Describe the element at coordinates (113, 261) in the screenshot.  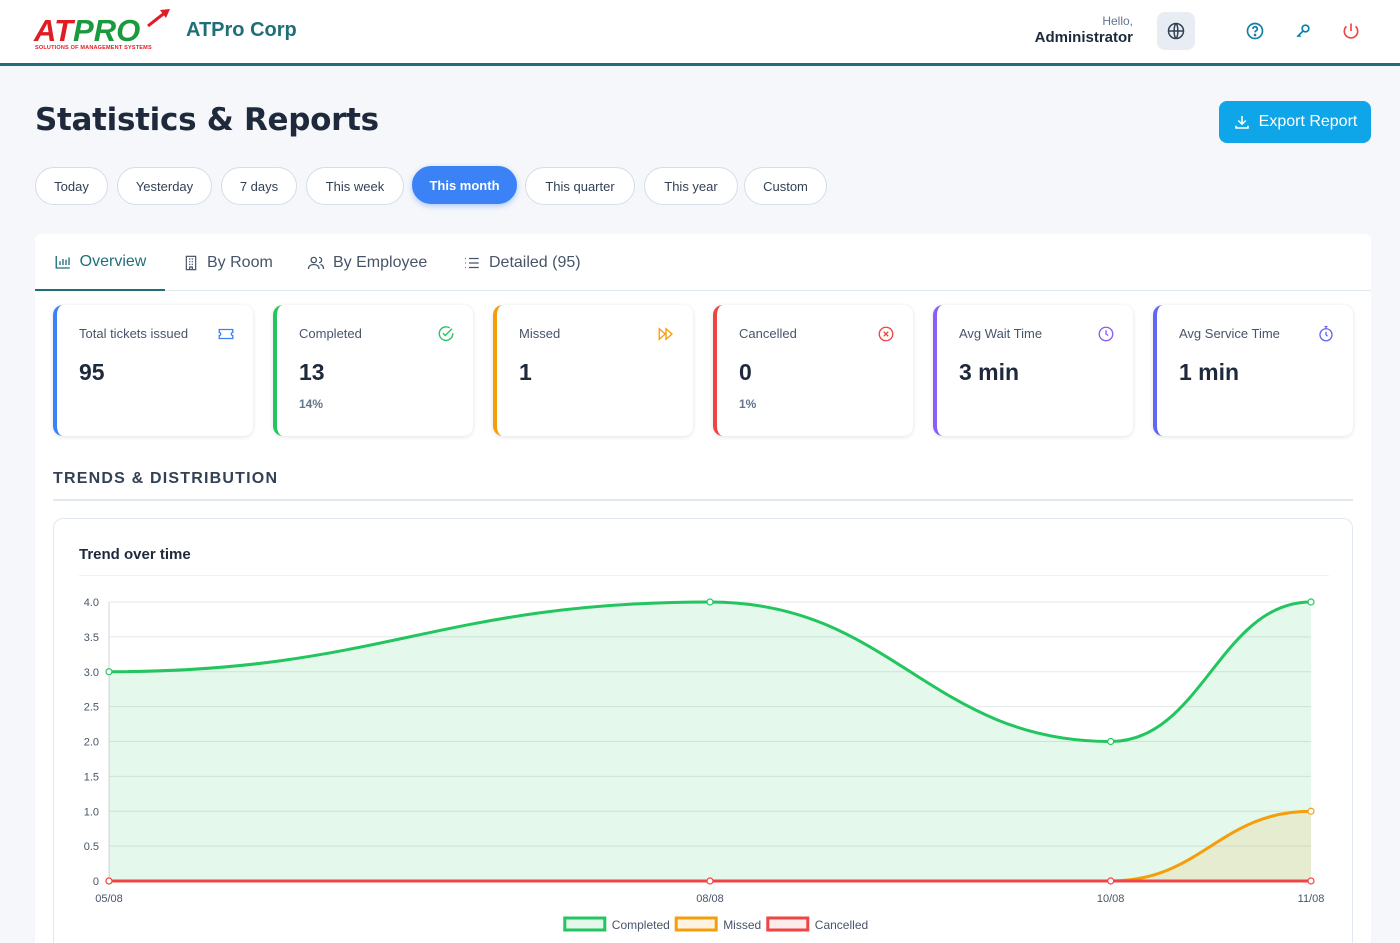
I see `tab-overview-label: Overview` at that location.